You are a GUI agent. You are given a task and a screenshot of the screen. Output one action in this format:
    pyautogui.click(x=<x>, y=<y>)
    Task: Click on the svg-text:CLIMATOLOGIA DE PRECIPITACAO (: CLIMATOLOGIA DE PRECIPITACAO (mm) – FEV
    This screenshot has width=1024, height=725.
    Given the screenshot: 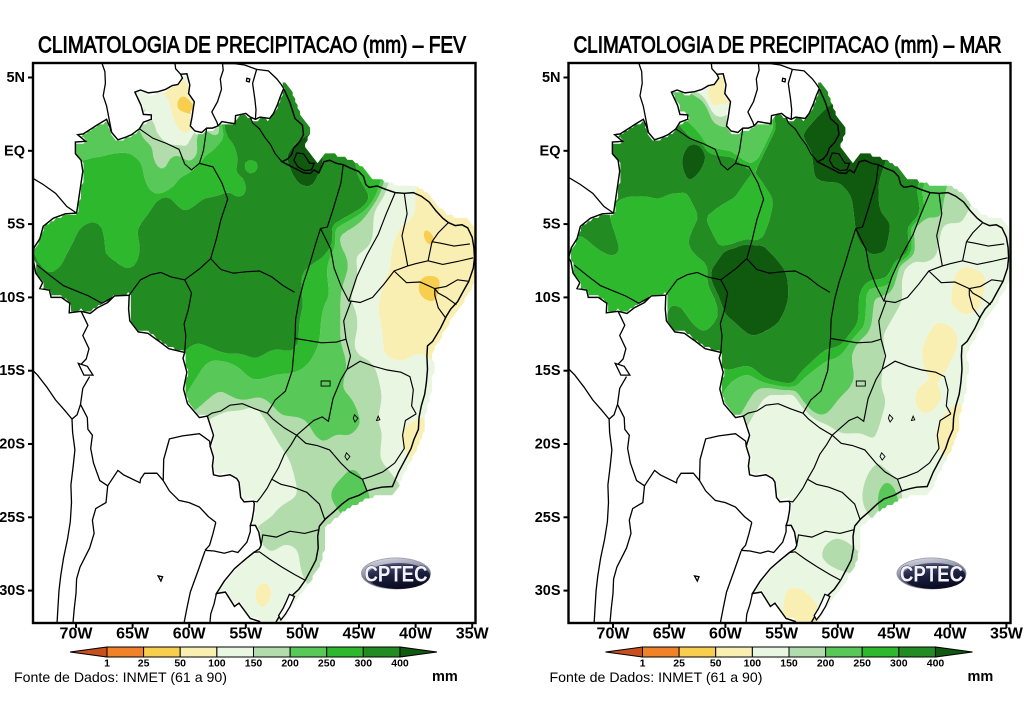 What is the action you would take?
    pyautogui.click(x=252, y=45)
    